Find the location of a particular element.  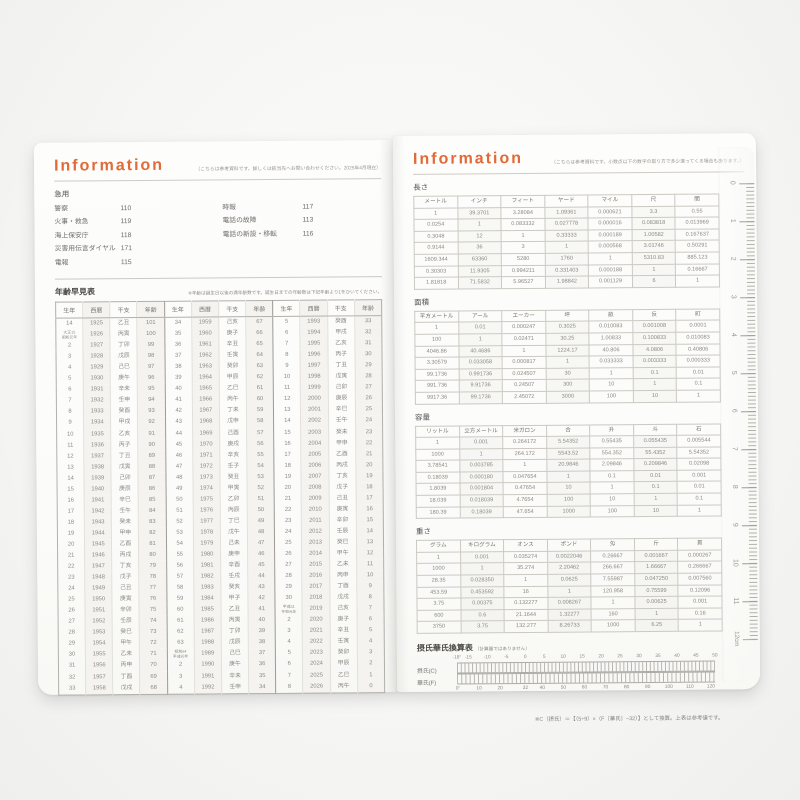

conv-cell: 0.001 is located at coordinates (482, 557).